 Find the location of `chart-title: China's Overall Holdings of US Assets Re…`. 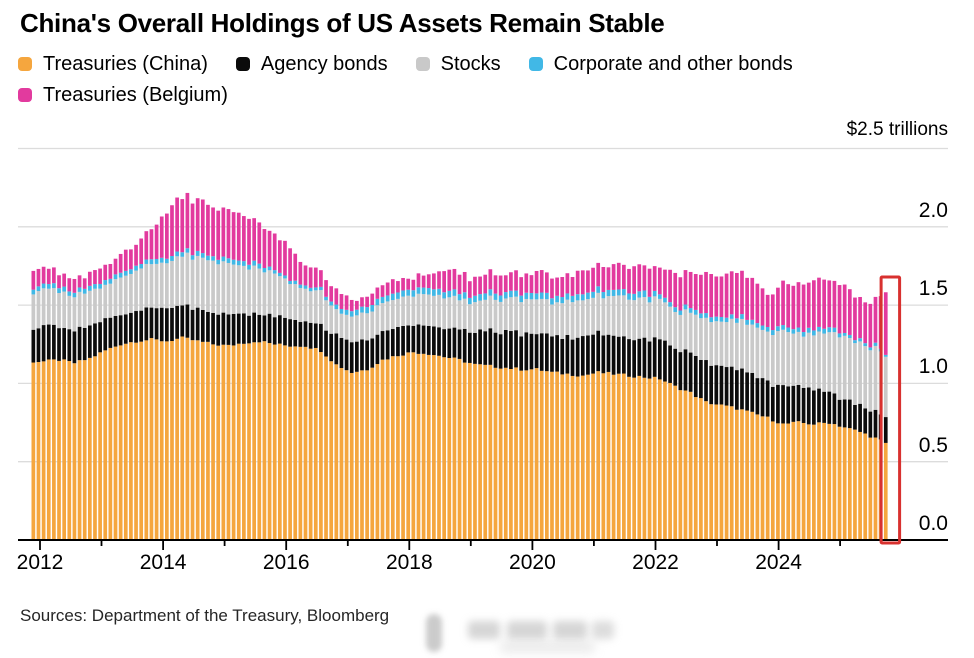

chart-title: China's Overall Holdings of US Assets Re… is located at coordinates (342, 23).